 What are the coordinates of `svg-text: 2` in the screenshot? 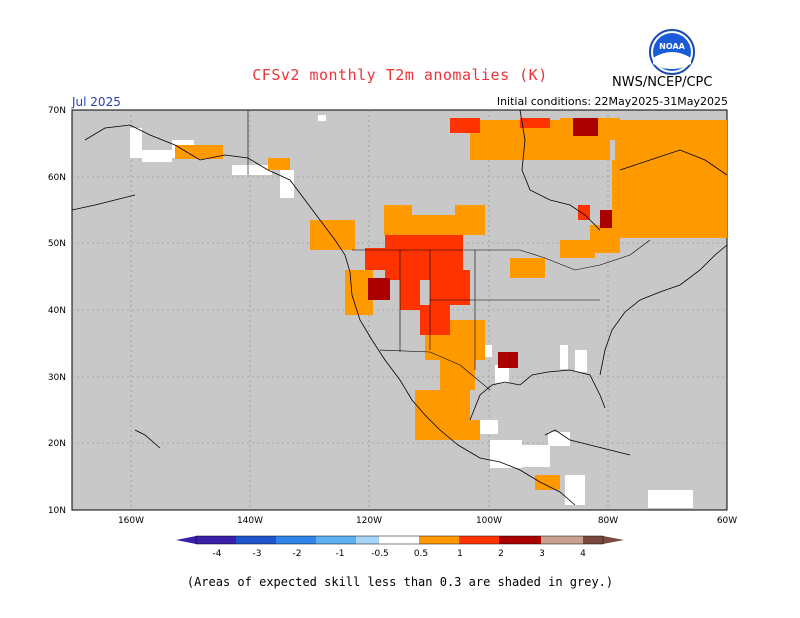 It's located at (501, 554).